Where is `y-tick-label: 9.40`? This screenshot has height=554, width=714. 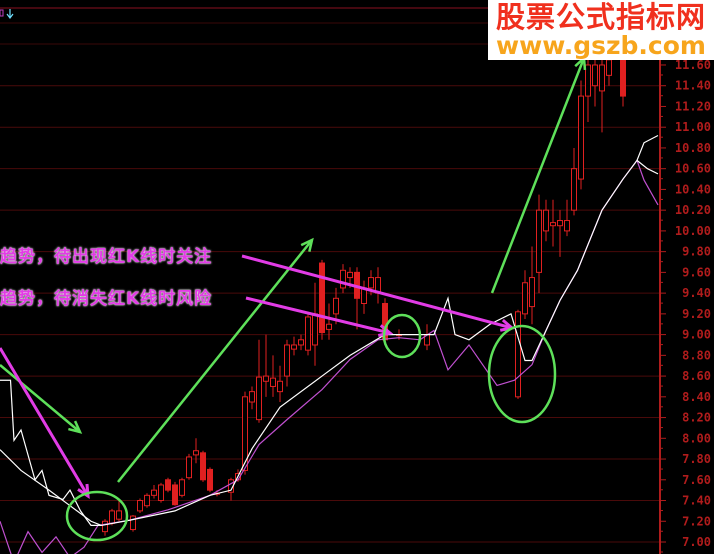 y-tick-label: 9.40 is located at coordinates (696, 293).